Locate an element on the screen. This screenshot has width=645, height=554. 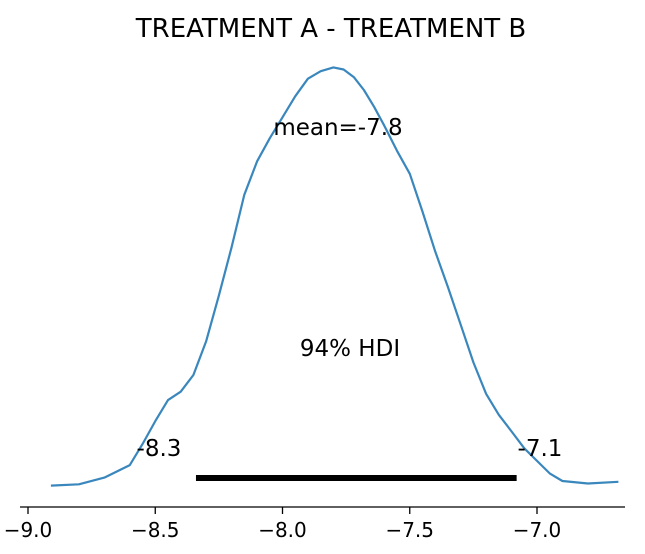
x-tick-label: −8.0 is located at coordinates (282, 530).